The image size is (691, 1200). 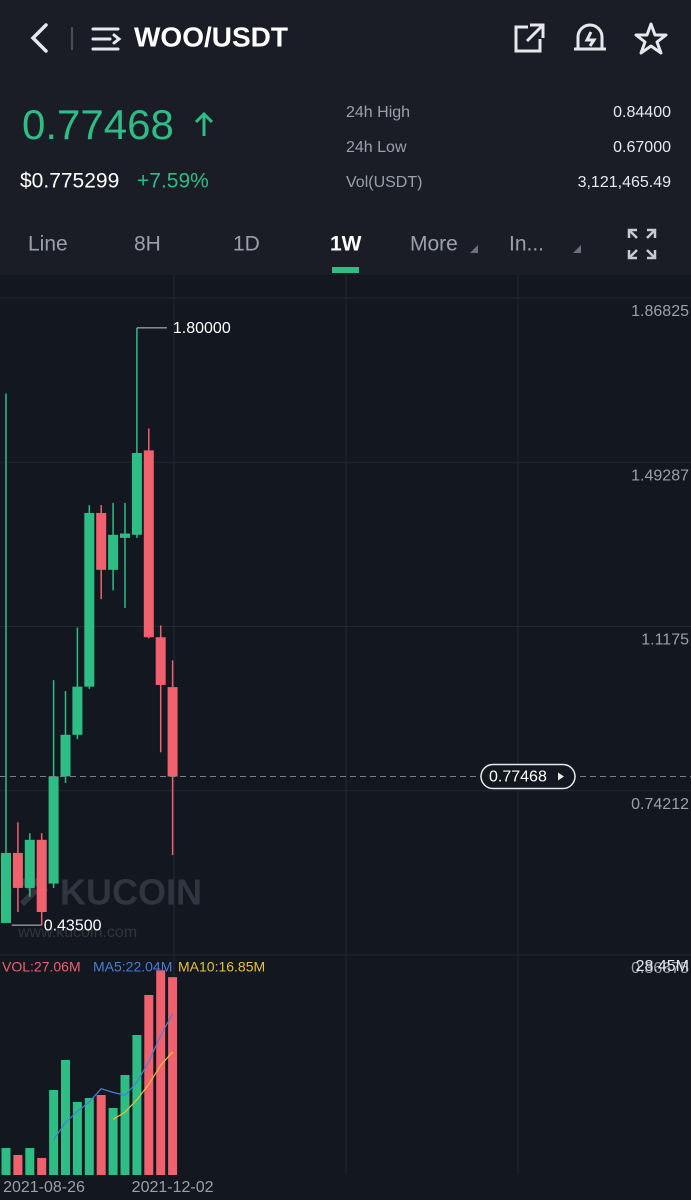 What do you see at coordinates (625, 182) in the screenshot?
I see `stat-value: 3,121,465.49` at bounding box center [625, 182].